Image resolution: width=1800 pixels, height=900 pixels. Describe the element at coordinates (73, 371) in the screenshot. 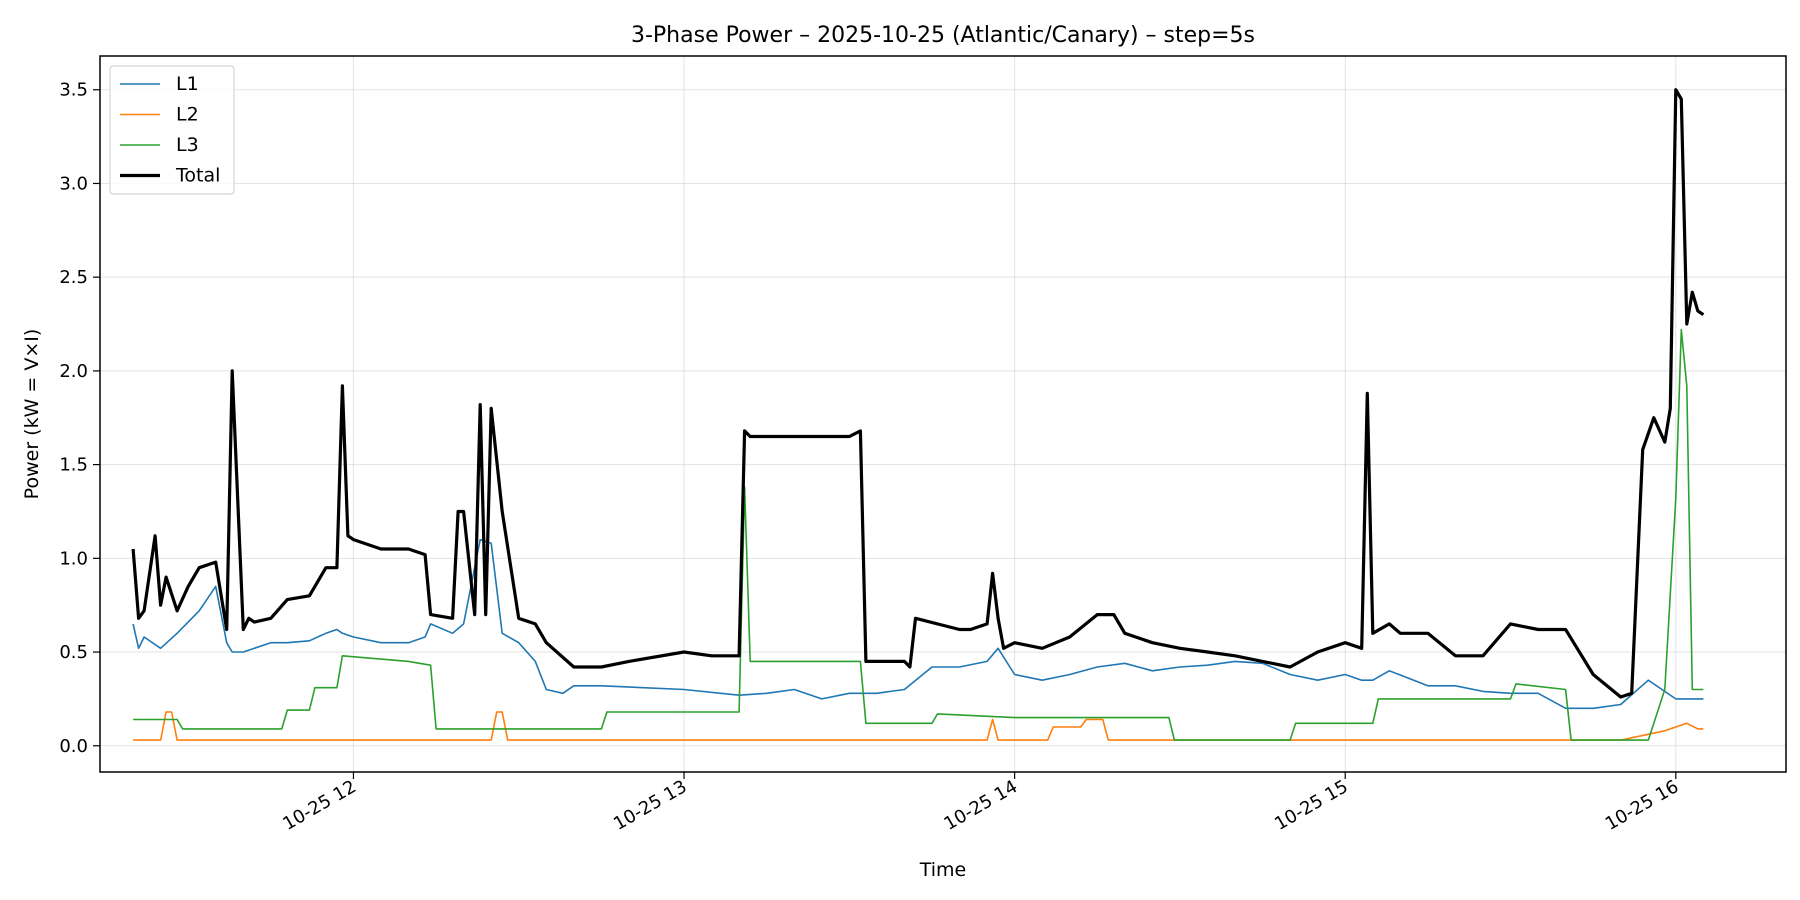

I see `y-tick-label: 2.0` at that location.